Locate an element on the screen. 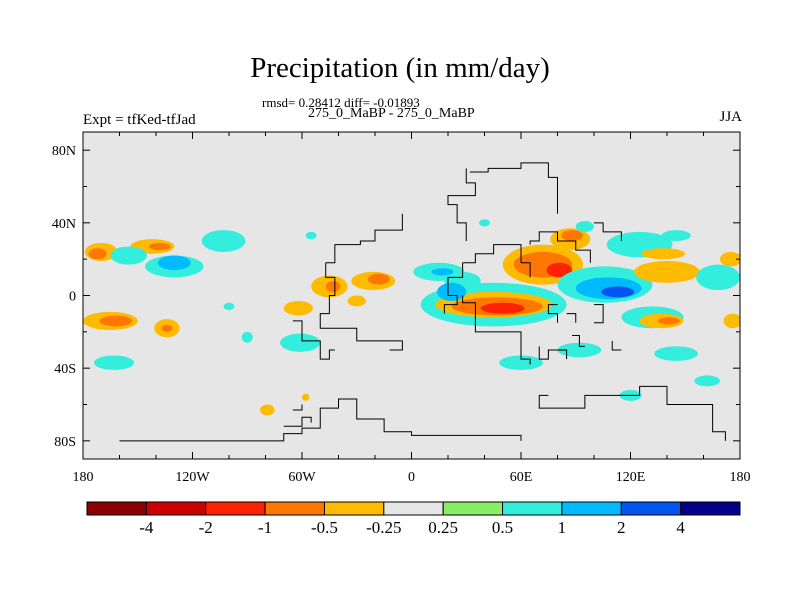 This screenshot has height=600, width=800. colorbar-label: 2 is located at coordinates (621, 527).